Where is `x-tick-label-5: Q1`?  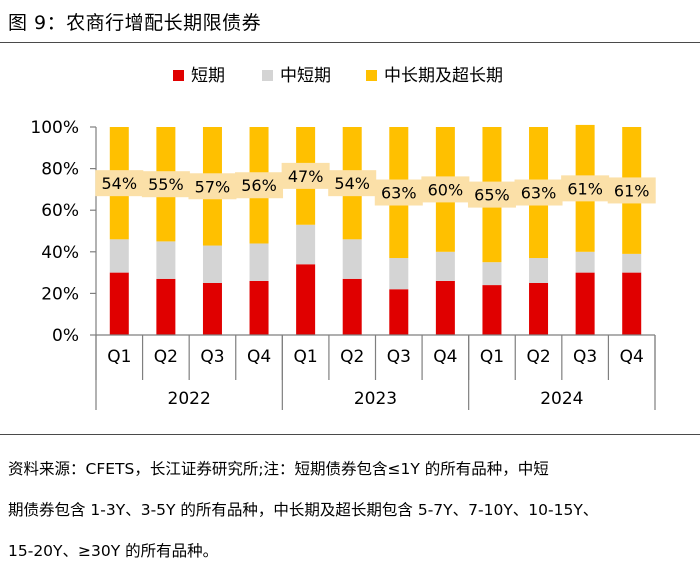 x-tick-label-5: Q1 is located at coordinates (306, 357).